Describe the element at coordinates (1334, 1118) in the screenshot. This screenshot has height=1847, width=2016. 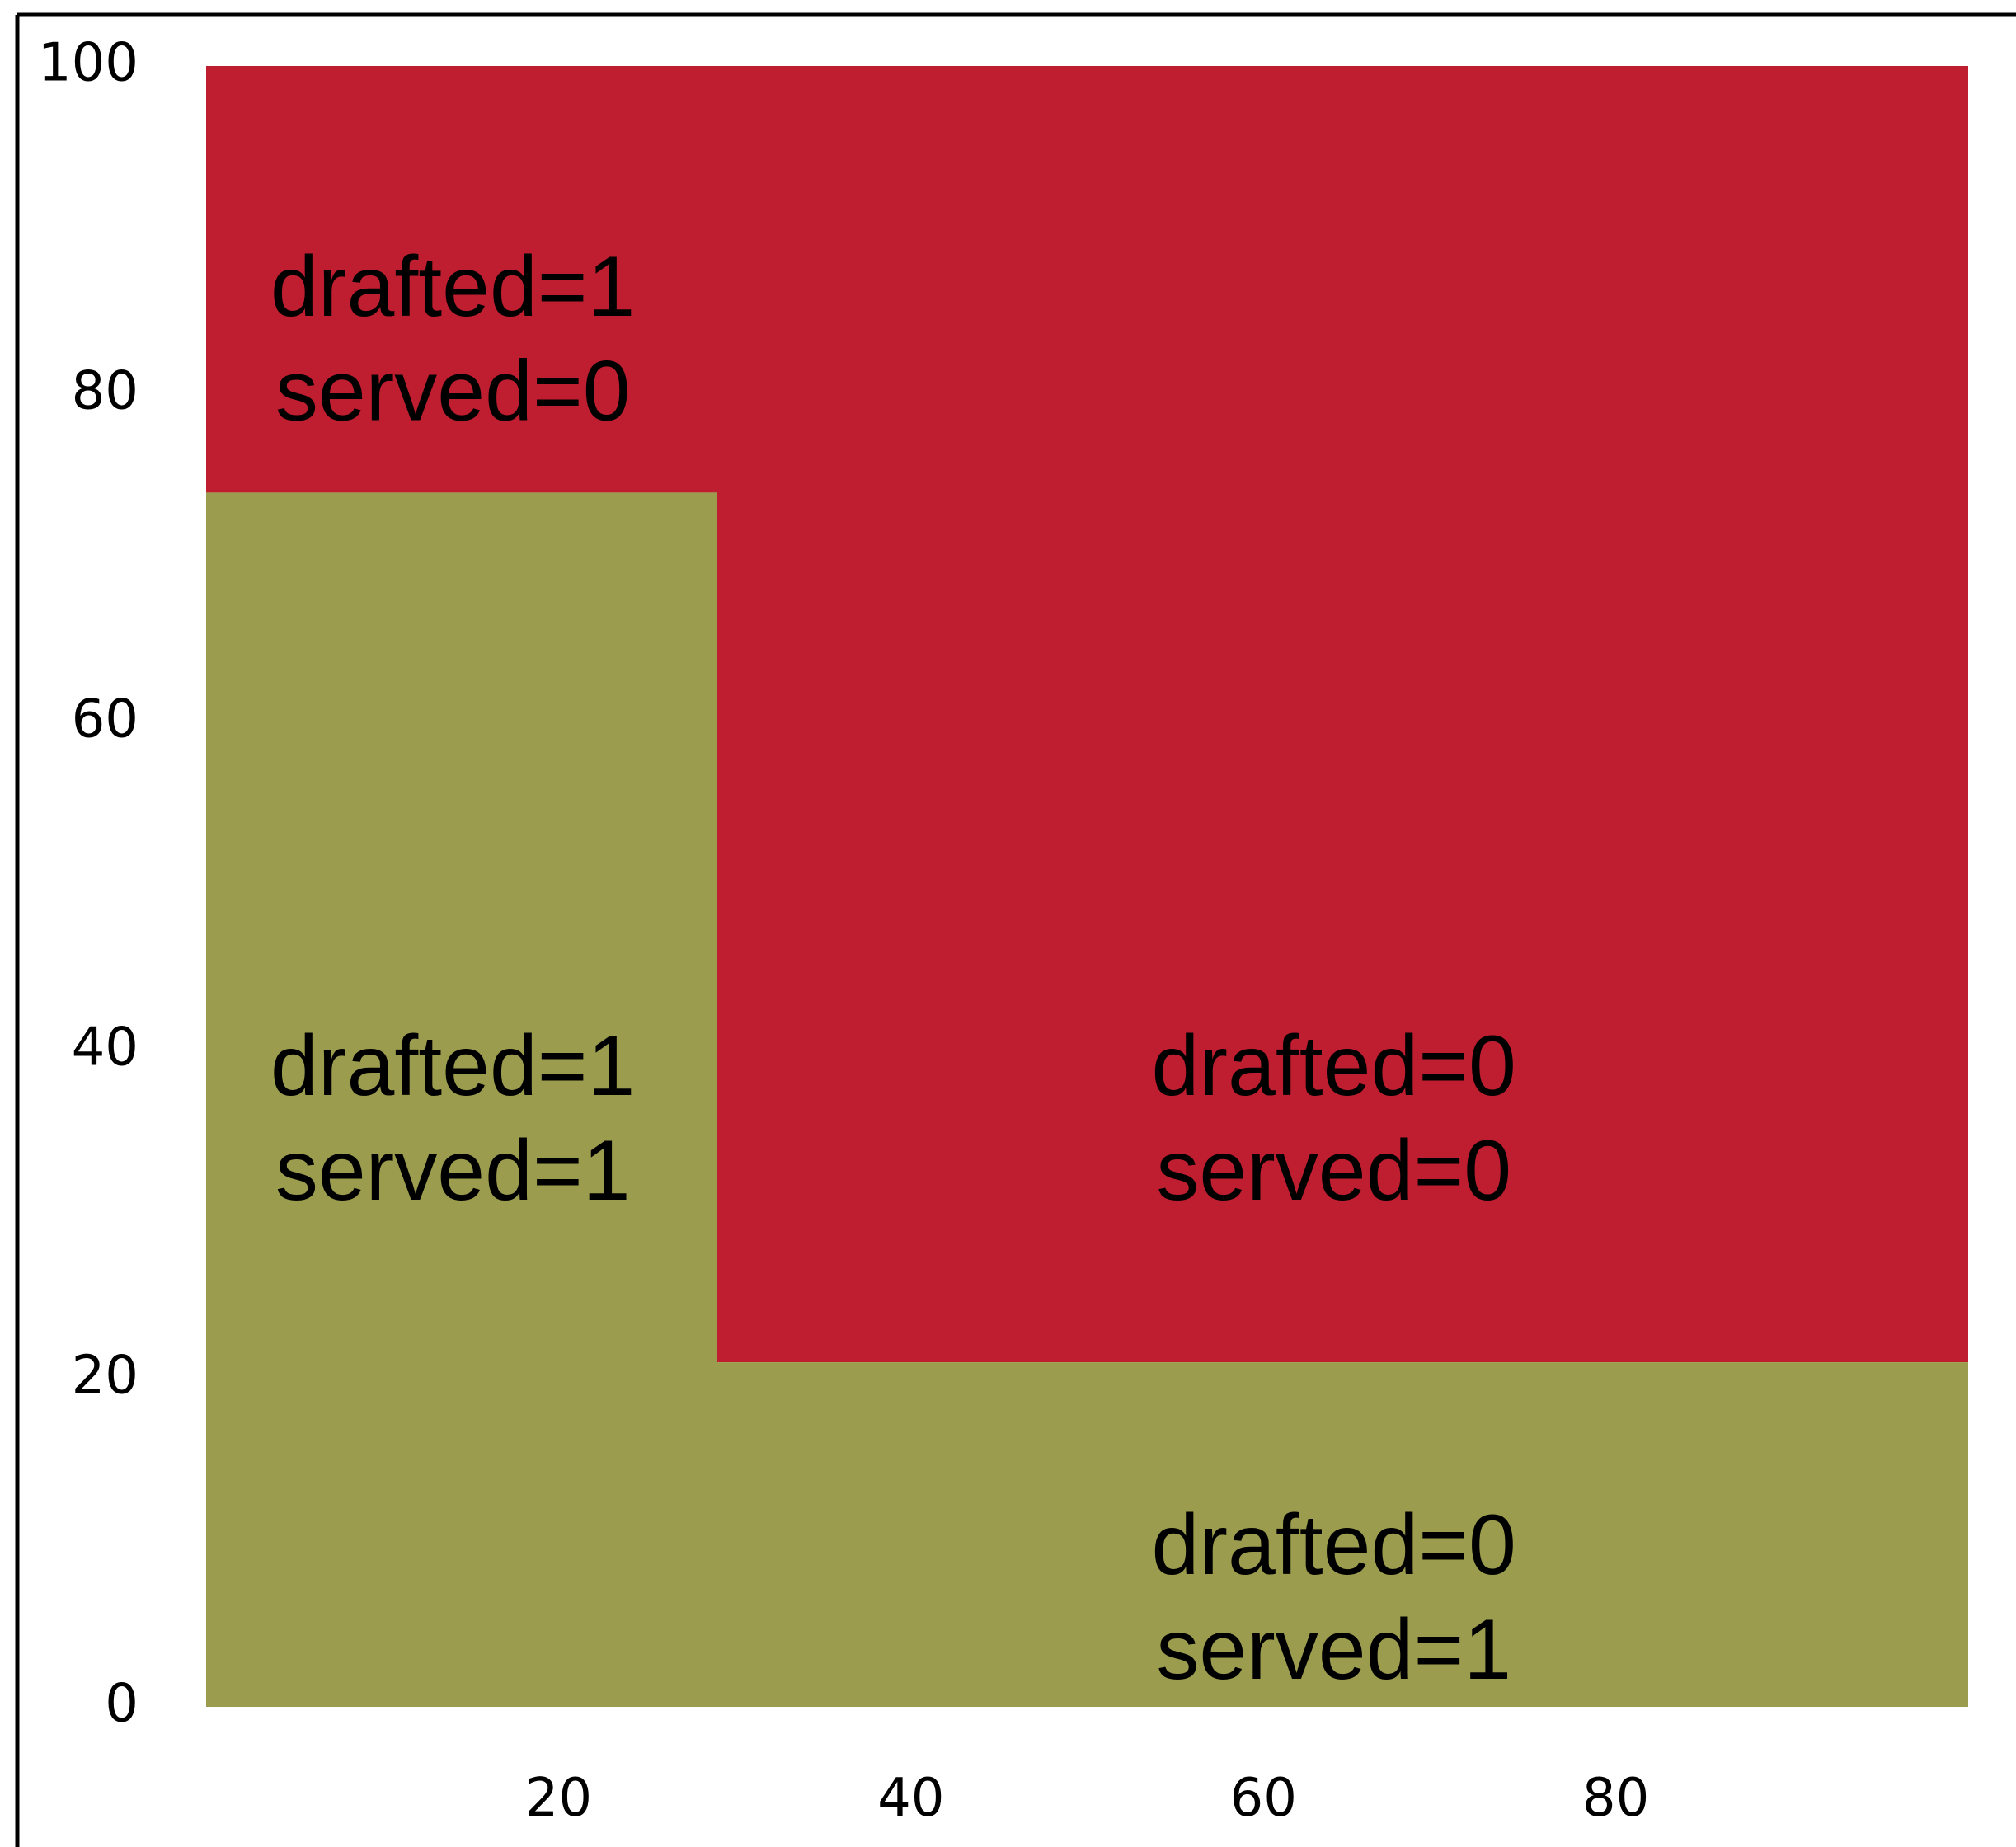
I see `region-label-drafted-0-served-0: drafted=0 served=0` at that location.